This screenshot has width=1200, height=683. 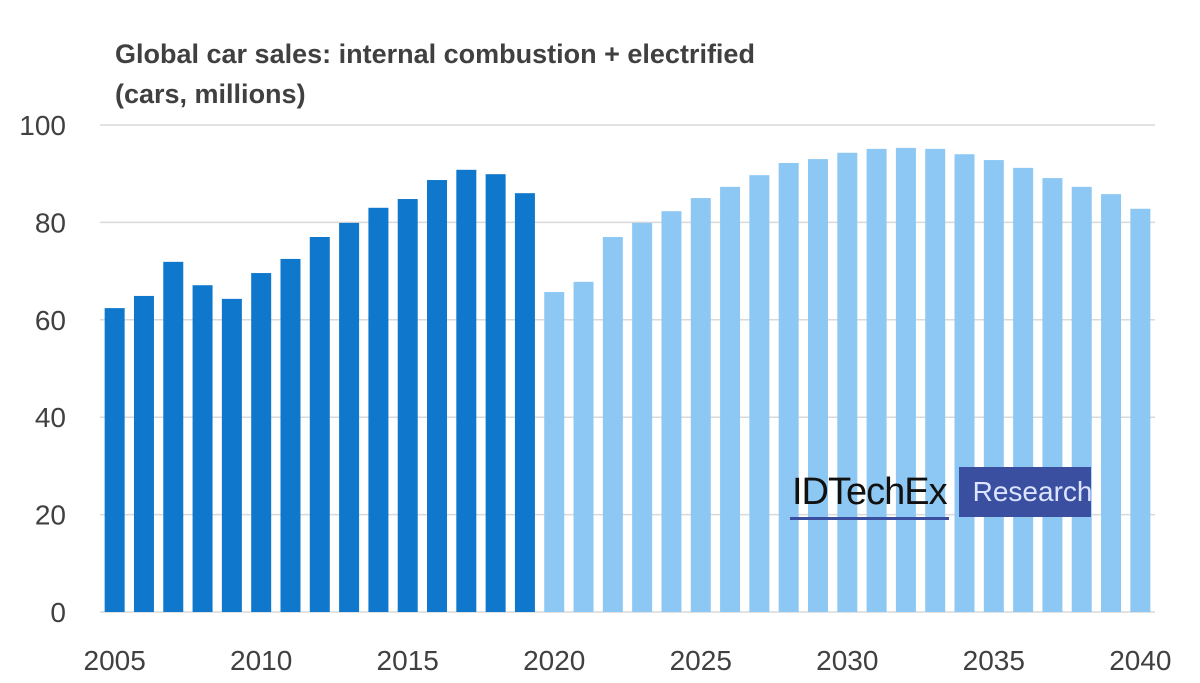 What do you see at coordinates (210, 94) in the screenshot?
I see `subtitle-line: (cars, millions)` at bounding box center [210, 94].